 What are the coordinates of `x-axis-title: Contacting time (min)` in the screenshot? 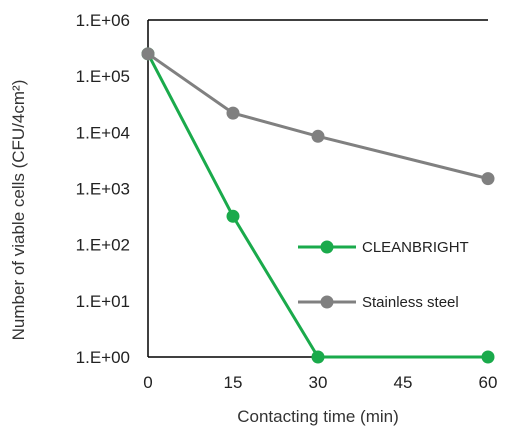 It's located at (318, 416).